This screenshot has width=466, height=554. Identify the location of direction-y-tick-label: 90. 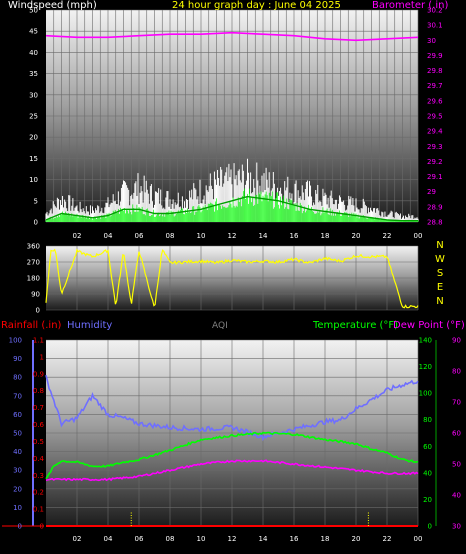
(35, 295).